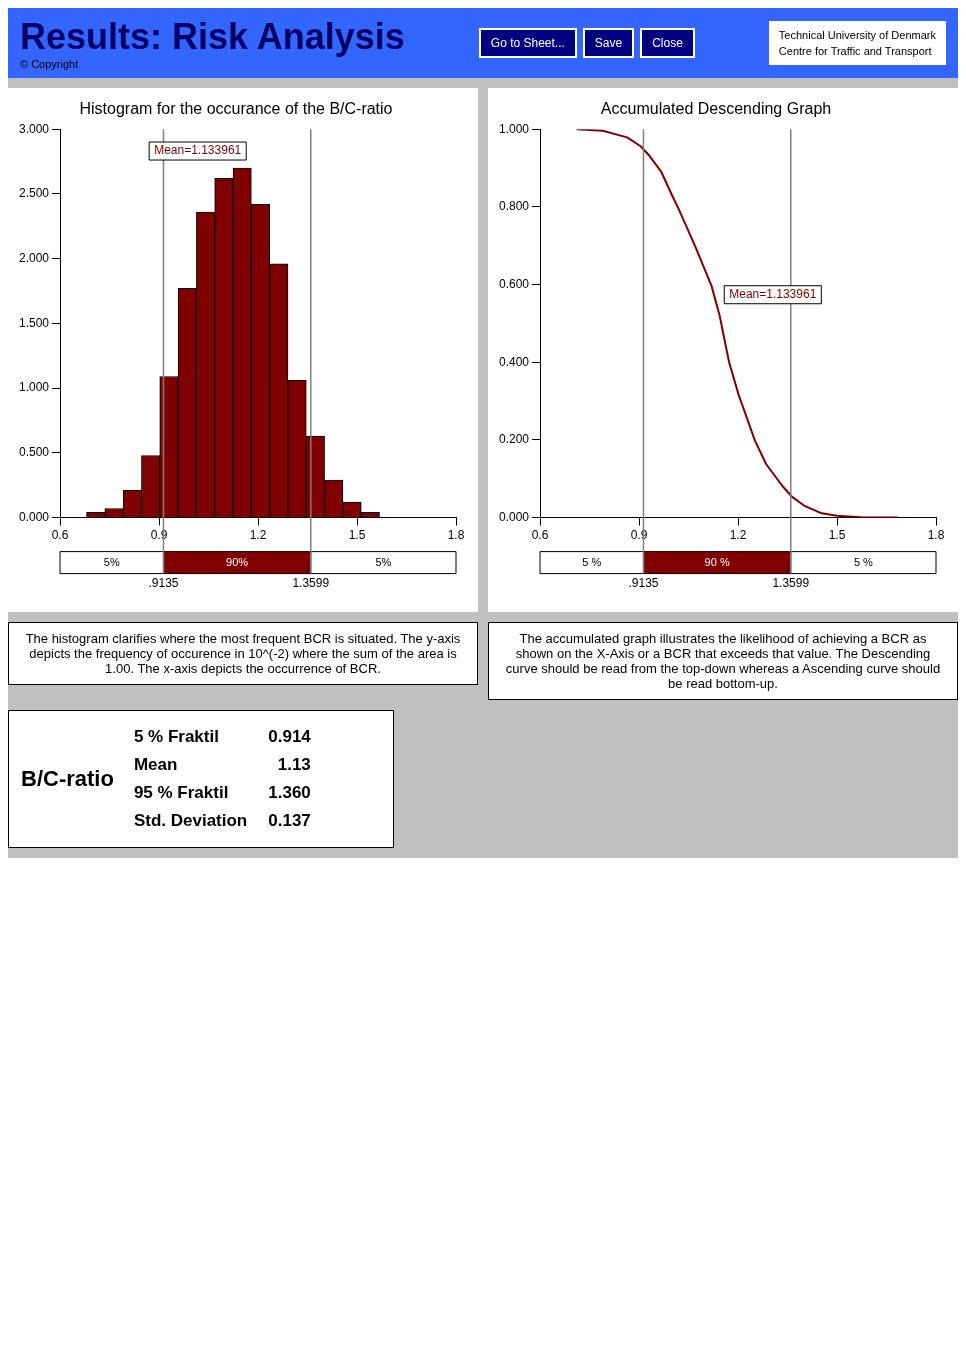  I want to click on y-tick-label: 2.500, so click(34, 193).